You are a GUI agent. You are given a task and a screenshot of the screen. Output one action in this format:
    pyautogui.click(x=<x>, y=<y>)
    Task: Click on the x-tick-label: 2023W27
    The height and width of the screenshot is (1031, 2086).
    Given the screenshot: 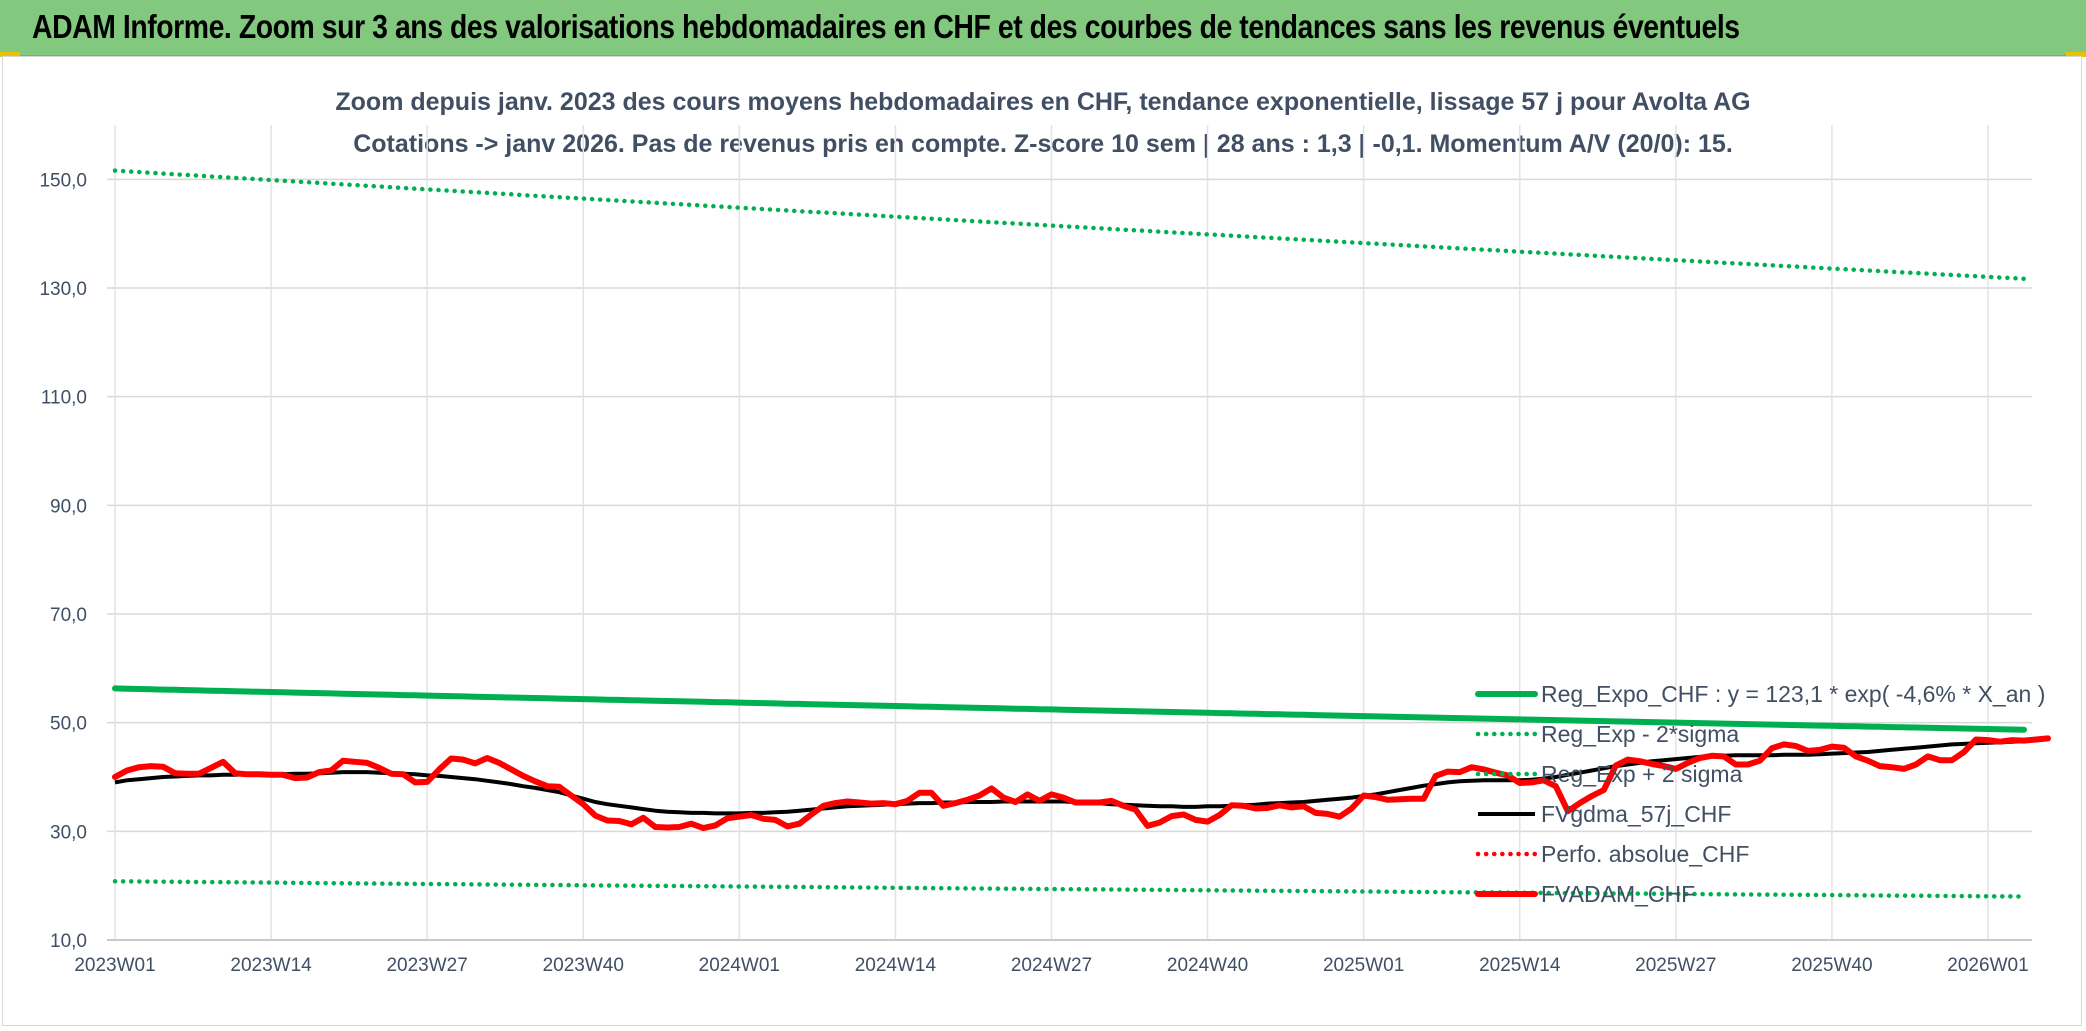 What is the action you would take?
    pyautogui.click(x=426, y=965)
    